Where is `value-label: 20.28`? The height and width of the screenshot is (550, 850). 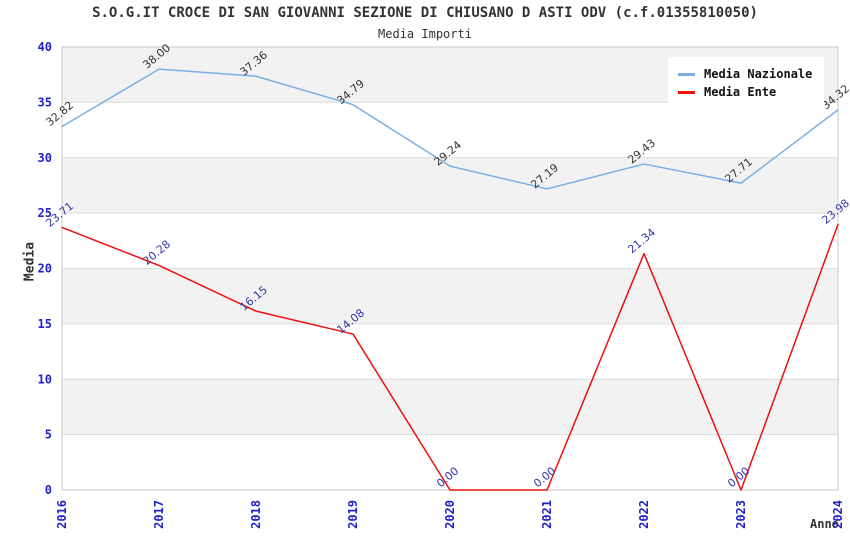 value-label: 20.28 is located at coordinates (157, 253).